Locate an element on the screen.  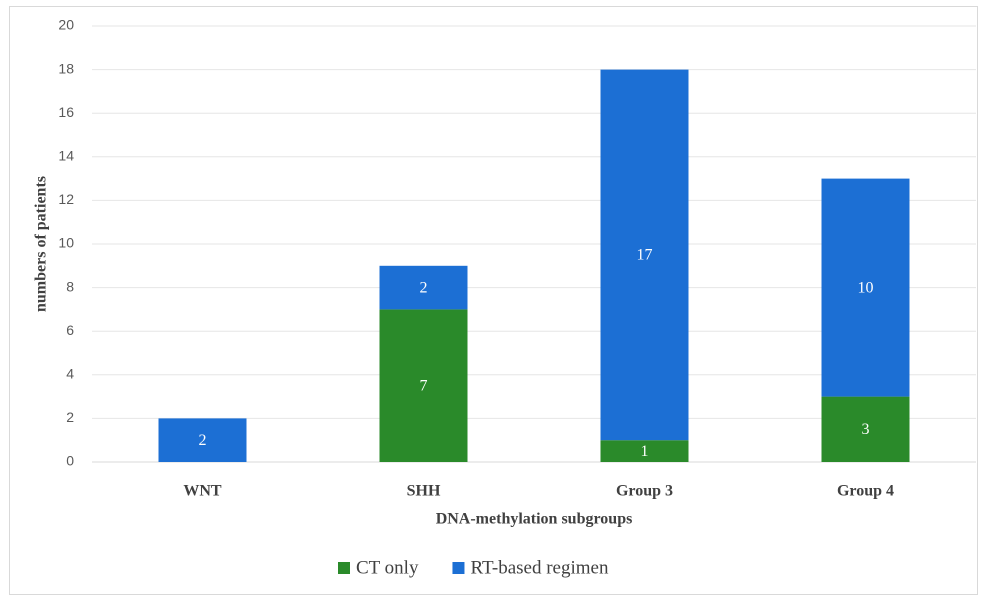
y-tick-label: 14 is located at coordinates (66, 156).